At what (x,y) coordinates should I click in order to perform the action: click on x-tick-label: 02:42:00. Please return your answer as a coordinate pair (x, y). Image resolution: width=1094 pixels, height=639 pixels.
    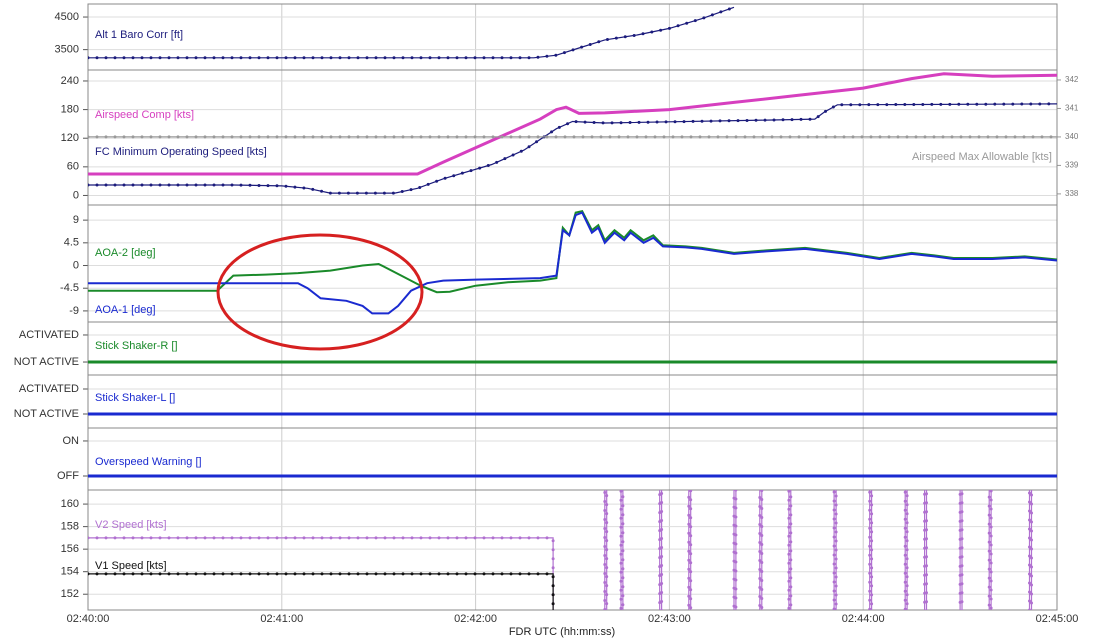
    Looking at the image, I should click on (475, 619).